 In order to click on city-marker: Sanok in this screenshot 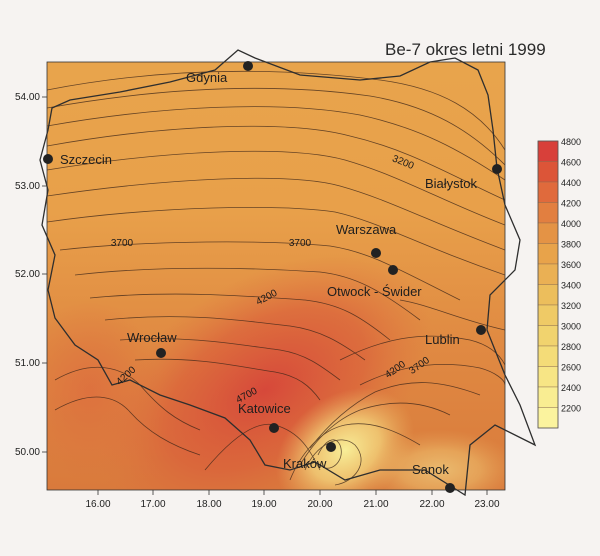, I will do `click(433, 477)`.